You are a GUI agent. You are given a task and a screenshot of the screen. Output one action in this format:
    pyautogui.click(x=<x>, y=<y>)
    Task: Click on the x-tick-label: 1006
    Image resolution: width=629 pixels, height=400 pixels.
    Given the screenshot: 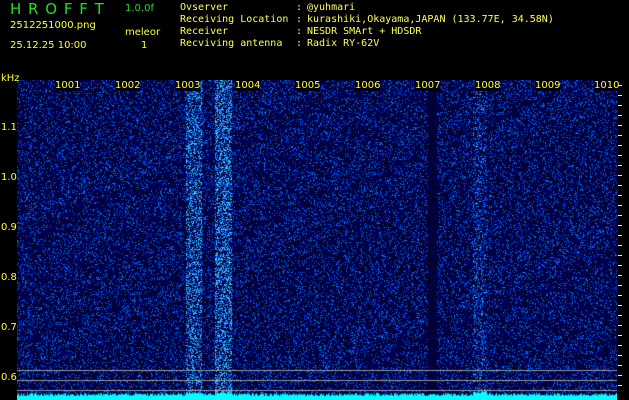 What is the action you would take?
    pyautogui.click(x=368, y=85)
    